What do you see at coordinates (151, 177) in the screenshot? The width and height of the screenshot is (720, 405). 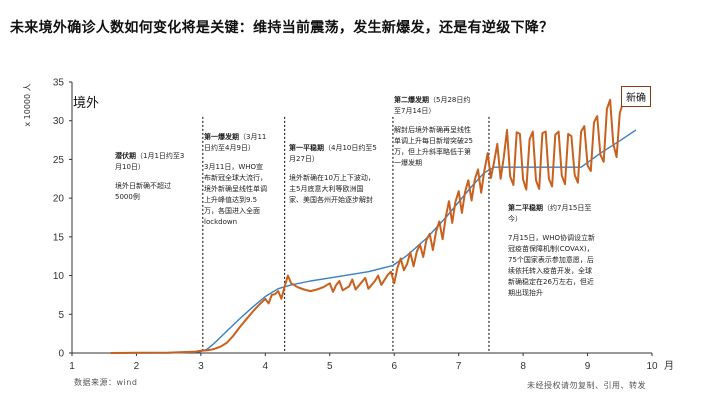 I see `annotation-latent: 潜伏期（1月1日约至3月10日） 境外日新确不超过5000例` at bounding box center [151, 177].